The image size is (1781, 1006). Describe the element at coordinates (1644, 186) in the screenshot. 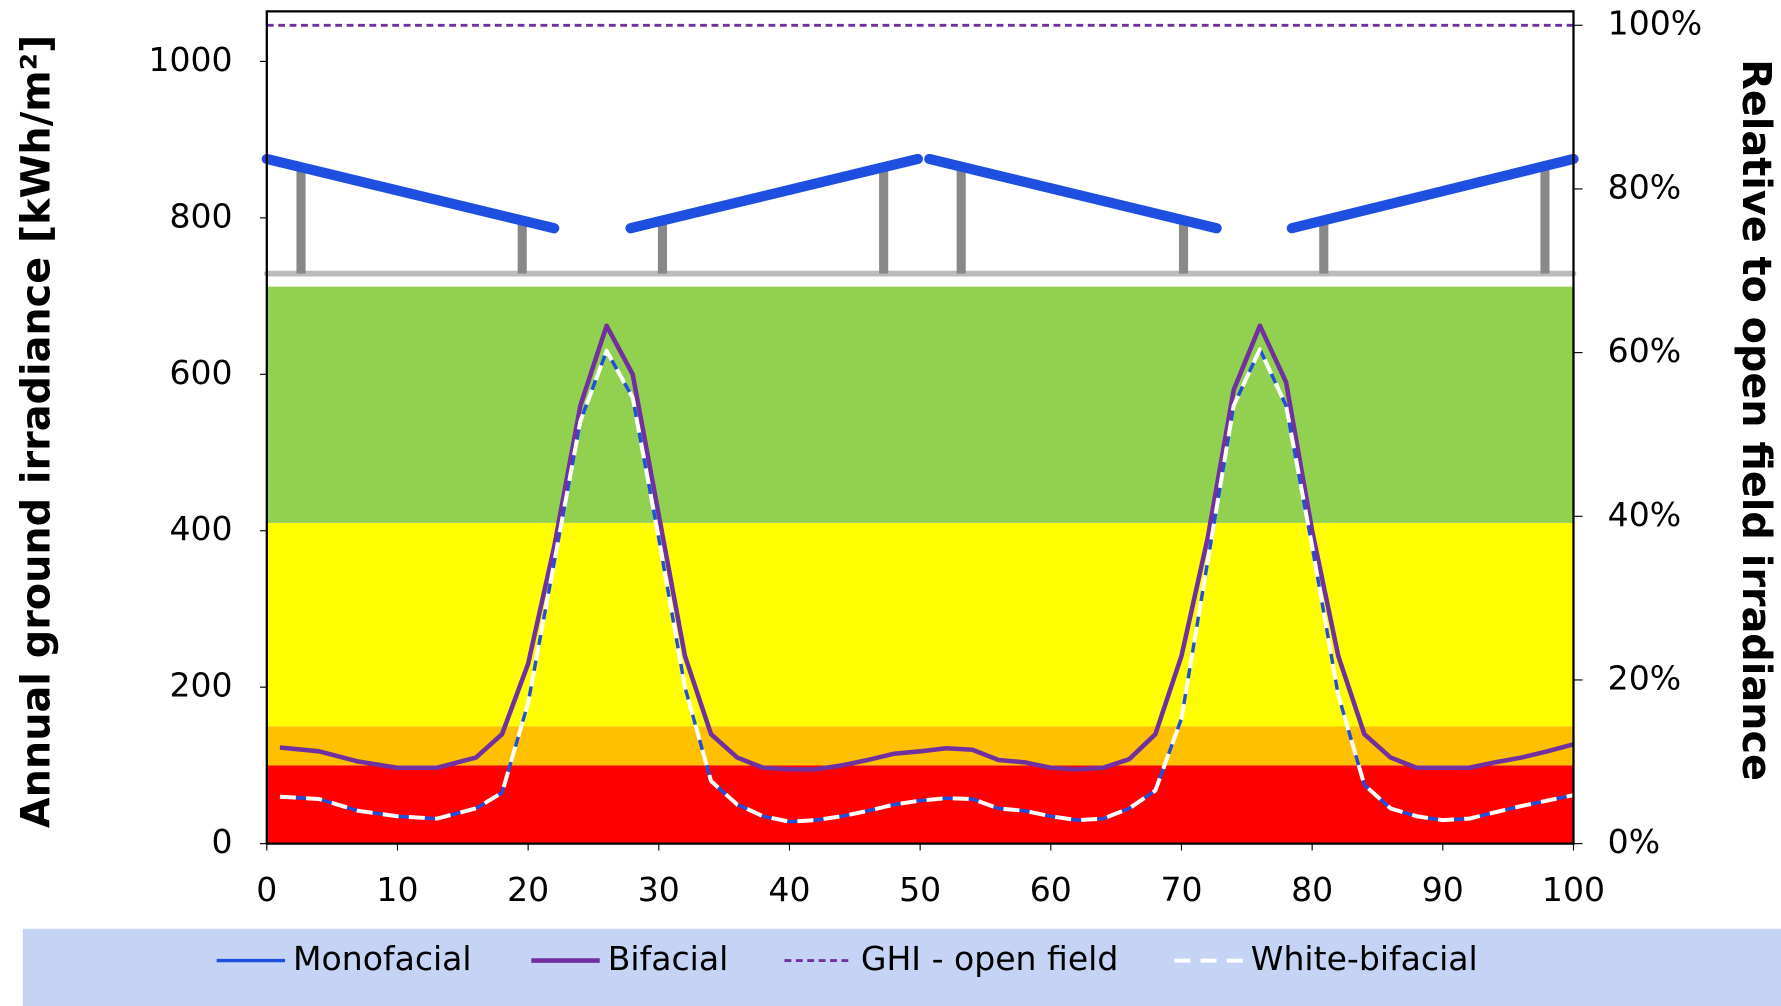

I see `y2-tick-label: 80%` at that location.